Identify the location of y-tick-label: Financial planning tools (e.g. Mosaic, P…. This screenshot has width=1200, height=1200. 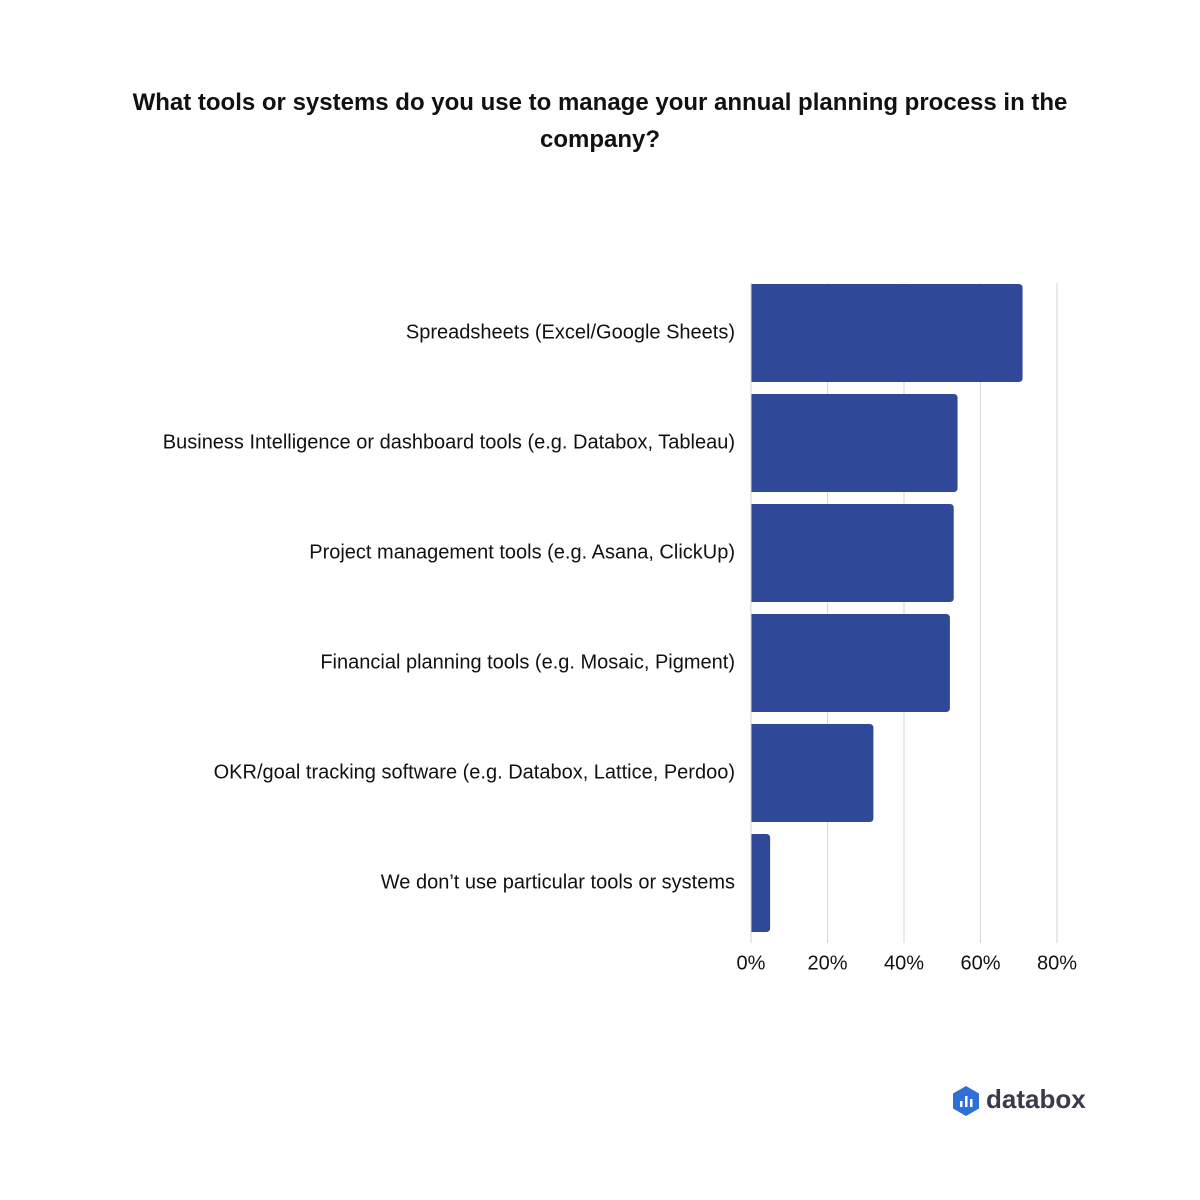
(527, 662).